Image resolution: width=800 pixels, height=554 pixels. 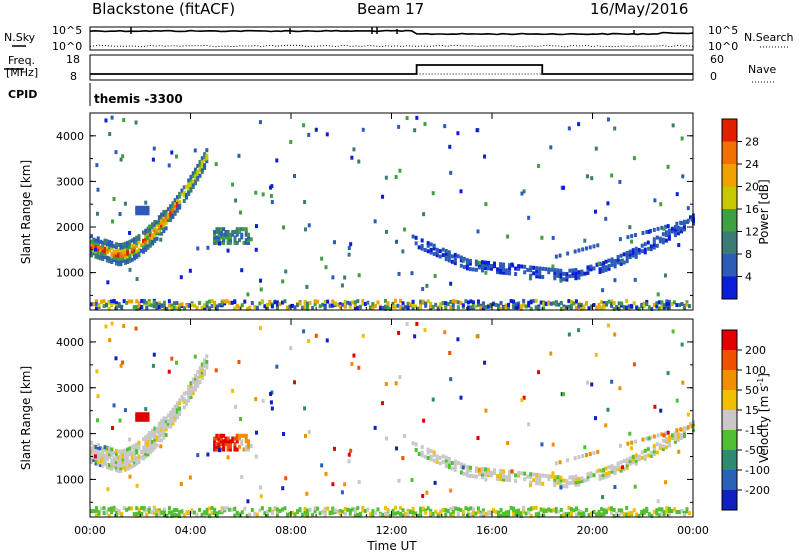 I want to click on ytick-label: 1000, so click(x=70, y=479).